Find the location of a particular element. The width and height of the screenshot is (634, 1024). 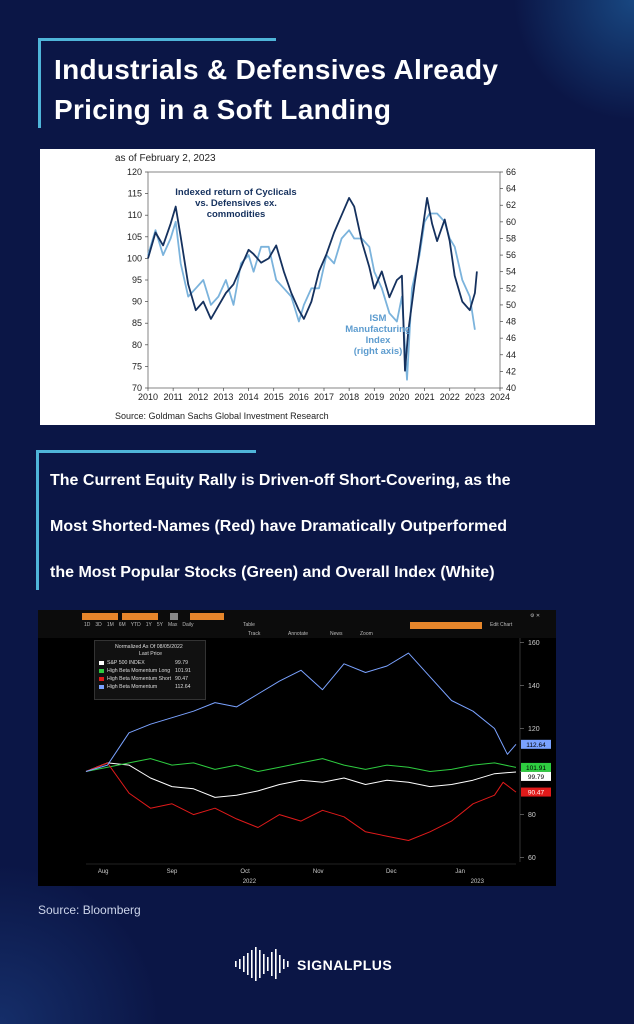

chart1-x-tick-label: 2011 is located at coordinates (172, 397).